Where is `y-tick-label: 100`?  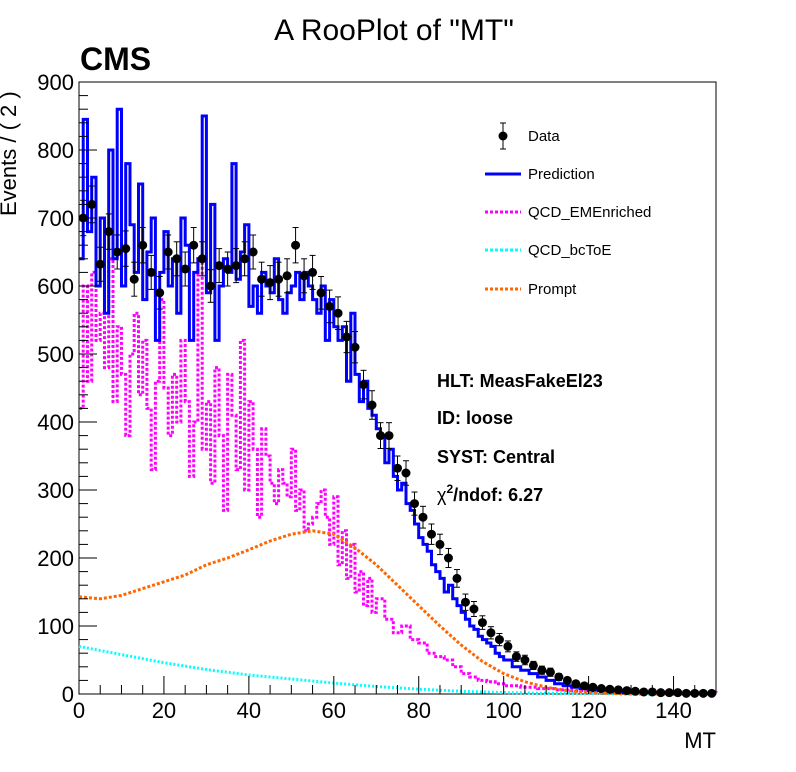 y-tick-label: 100 is located at coordinates (55, 626).